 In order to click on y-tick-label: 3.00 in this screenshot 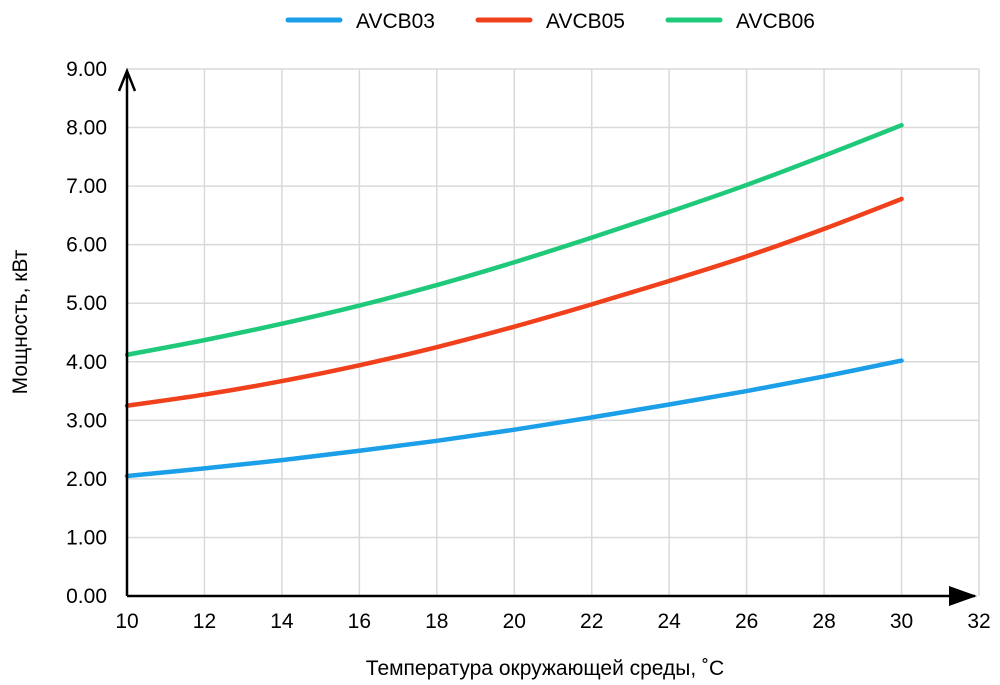, I will do `click(86, 420)`.